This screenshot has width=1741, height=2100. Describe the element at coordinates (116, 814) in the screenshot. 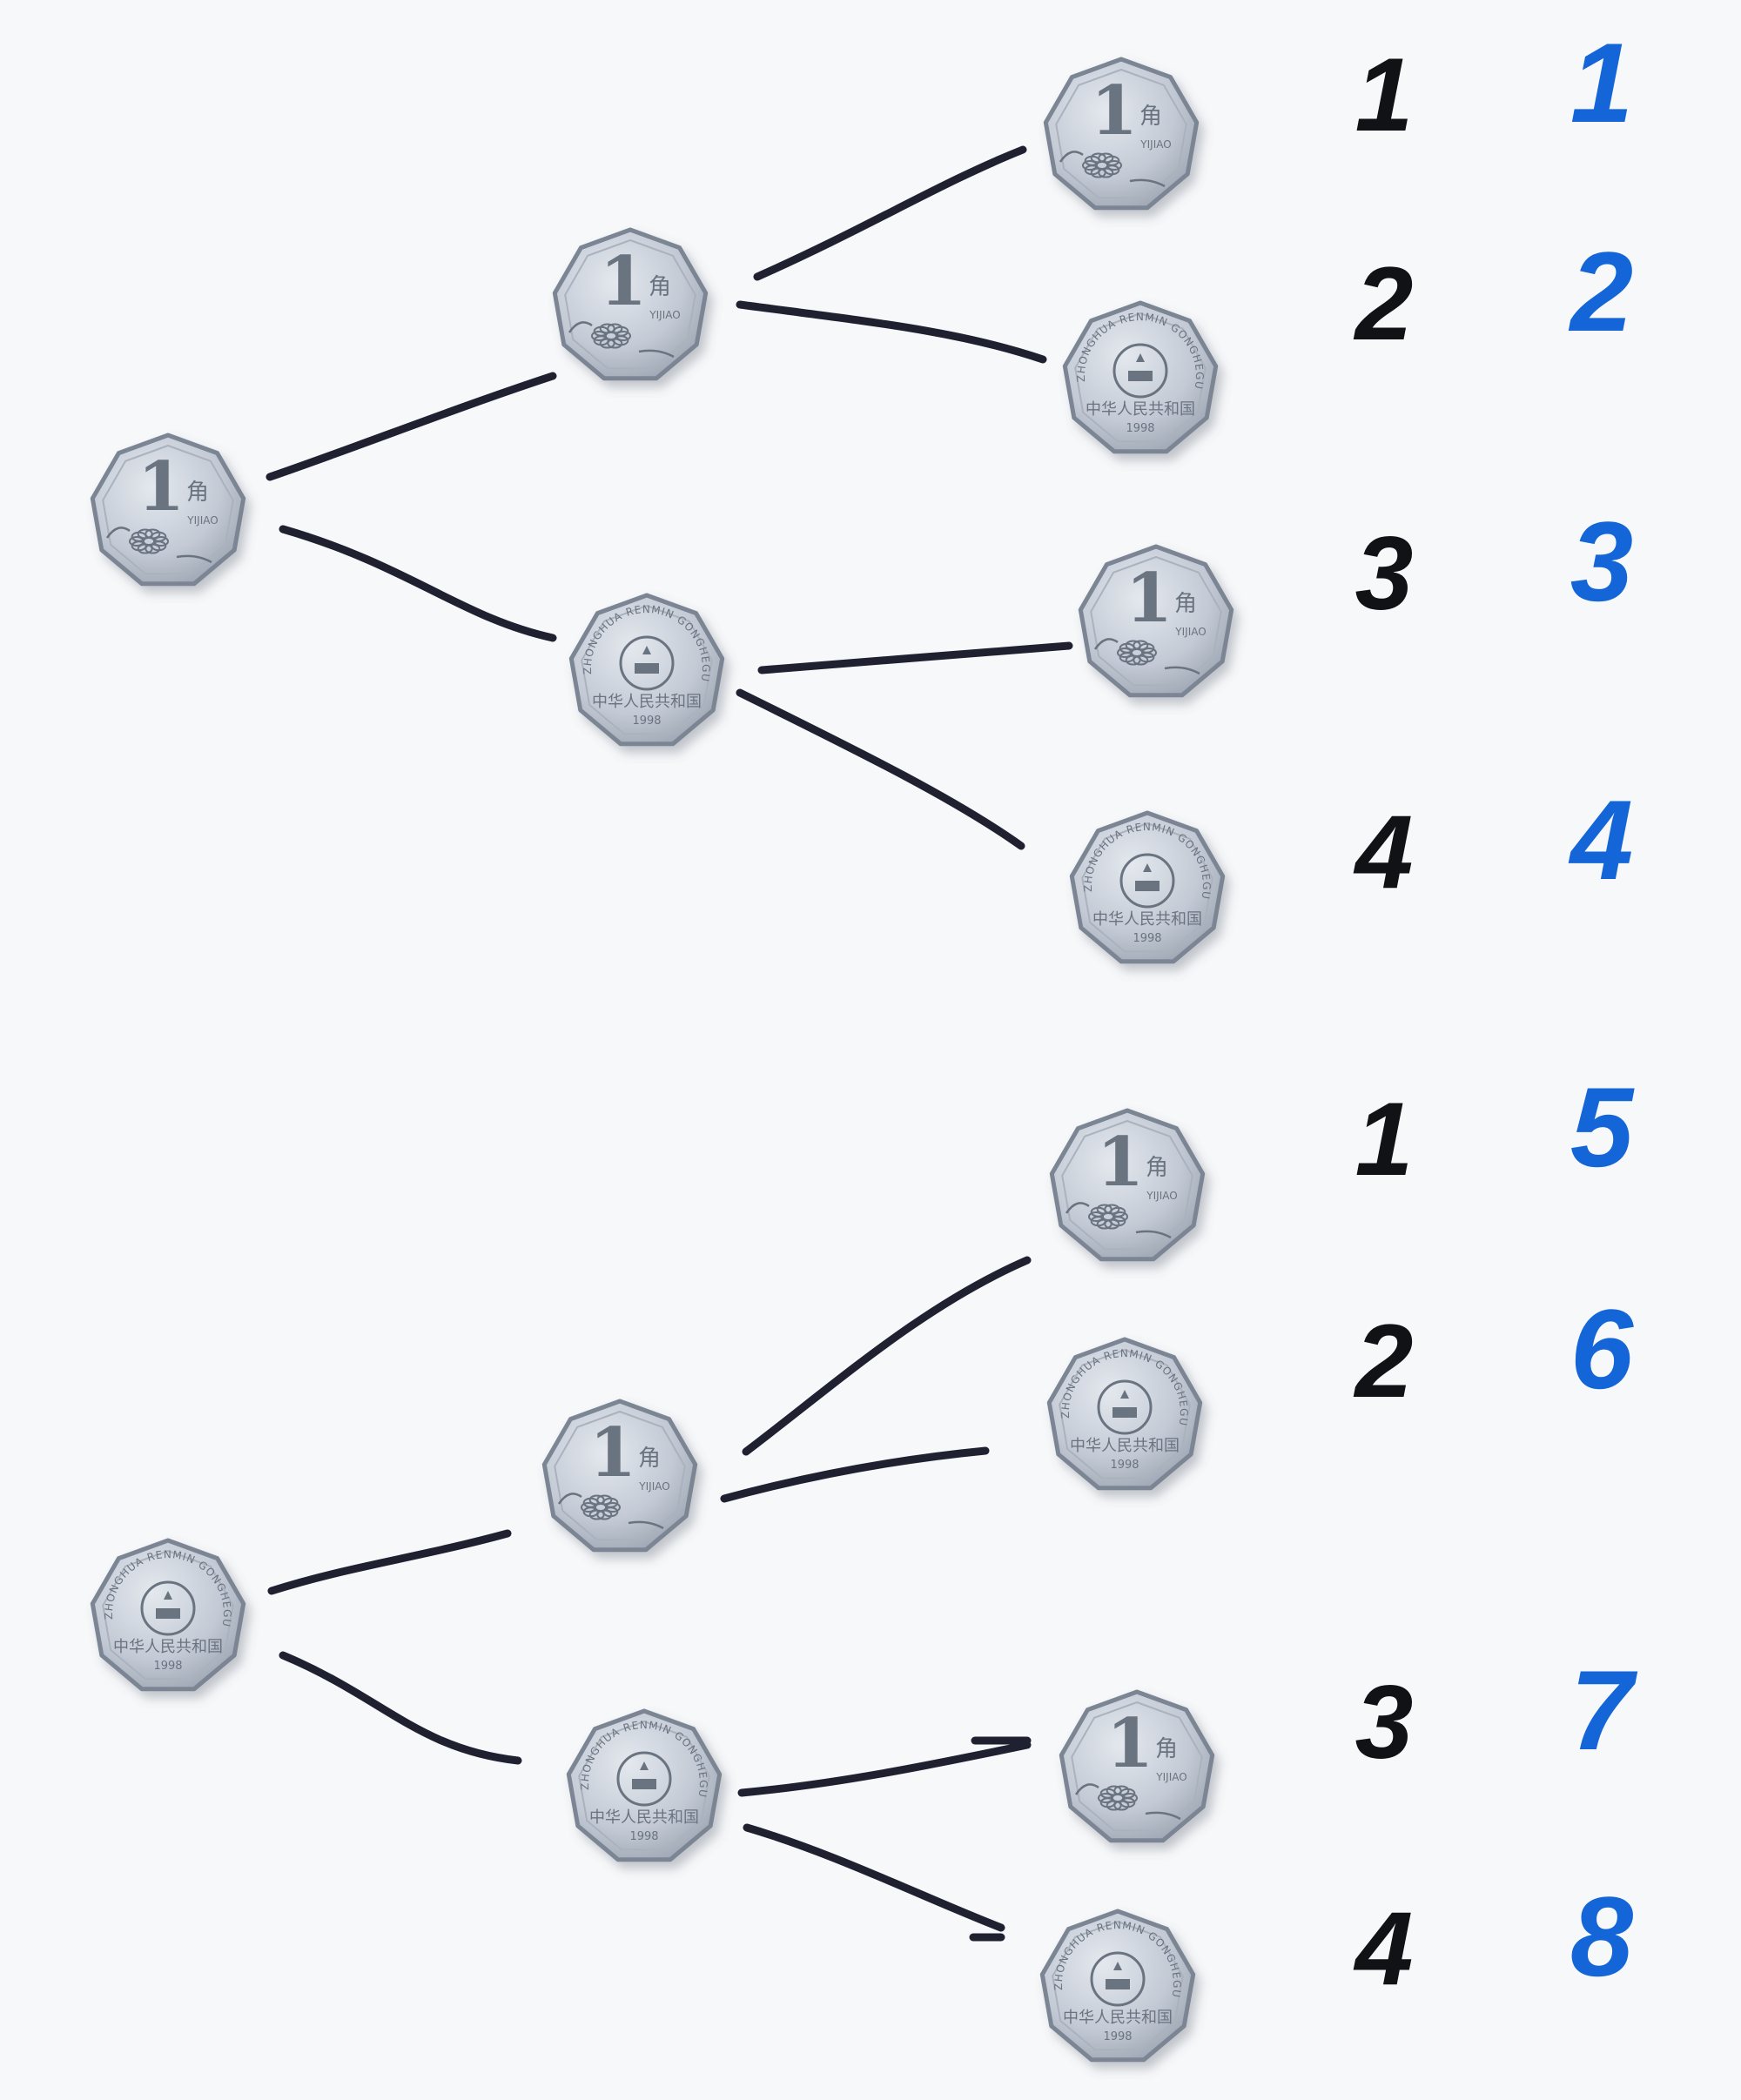

I see `coin-country-pinyin: ZHONGHUA RENMIN GONGHEGUO` at that location.